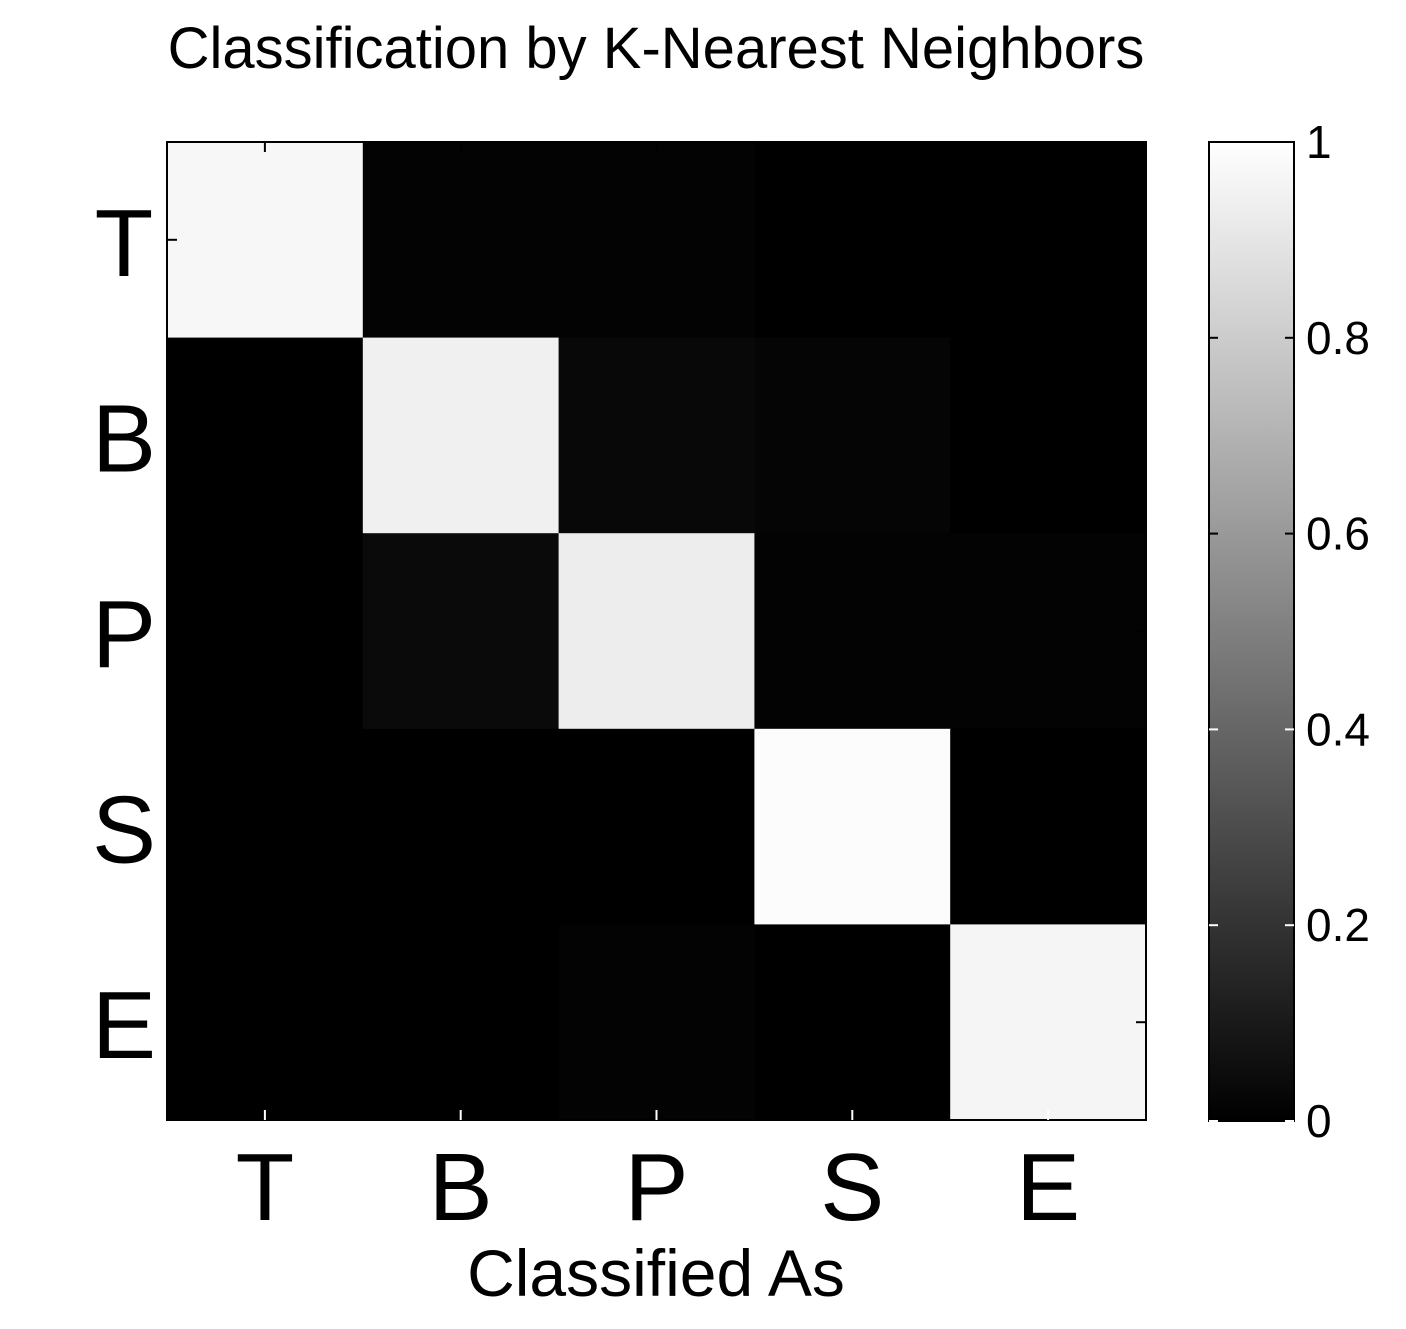  What do you see at coordinates (124, 634) in the screenshot?
I see `y-tick-label: P` at bounding box center [124, 634].